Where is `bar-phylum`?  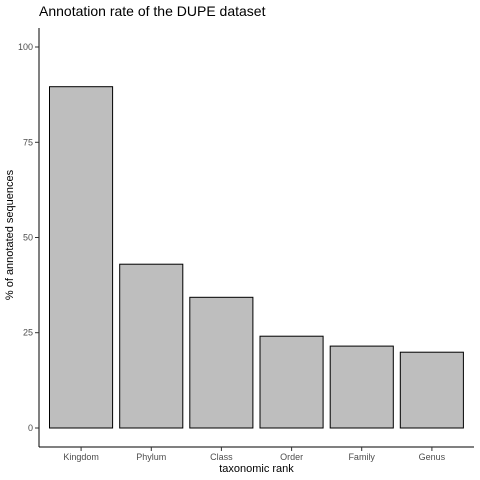
bar-phylum is located at coordinates (151, 346).